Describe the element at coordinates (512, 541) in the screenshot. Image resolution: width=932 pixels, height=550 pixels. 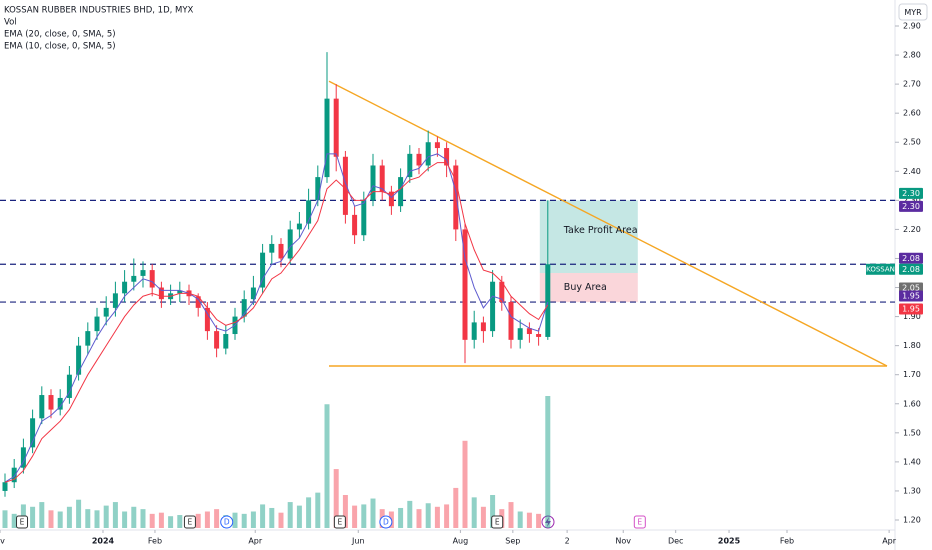
I see `x-tick-label: Sep` at that location.